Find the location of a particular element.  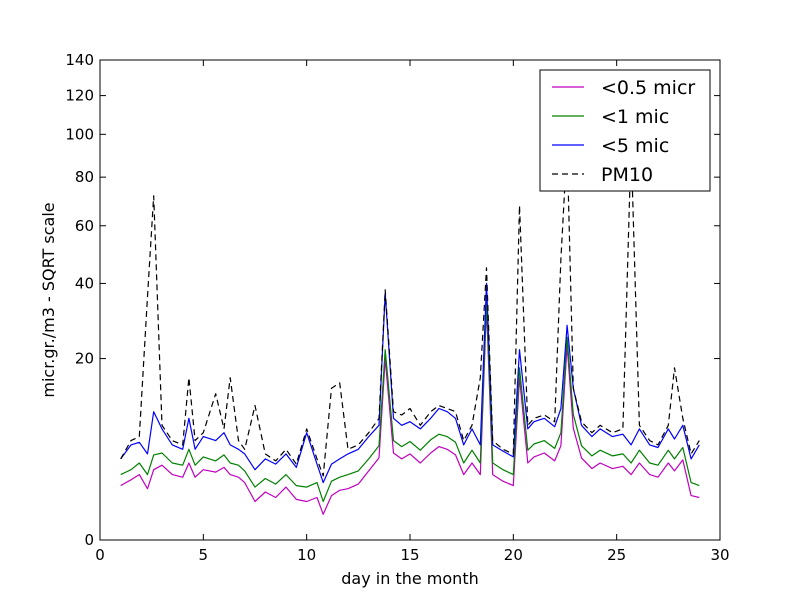

legend-box is located at coordinates (625, 130).